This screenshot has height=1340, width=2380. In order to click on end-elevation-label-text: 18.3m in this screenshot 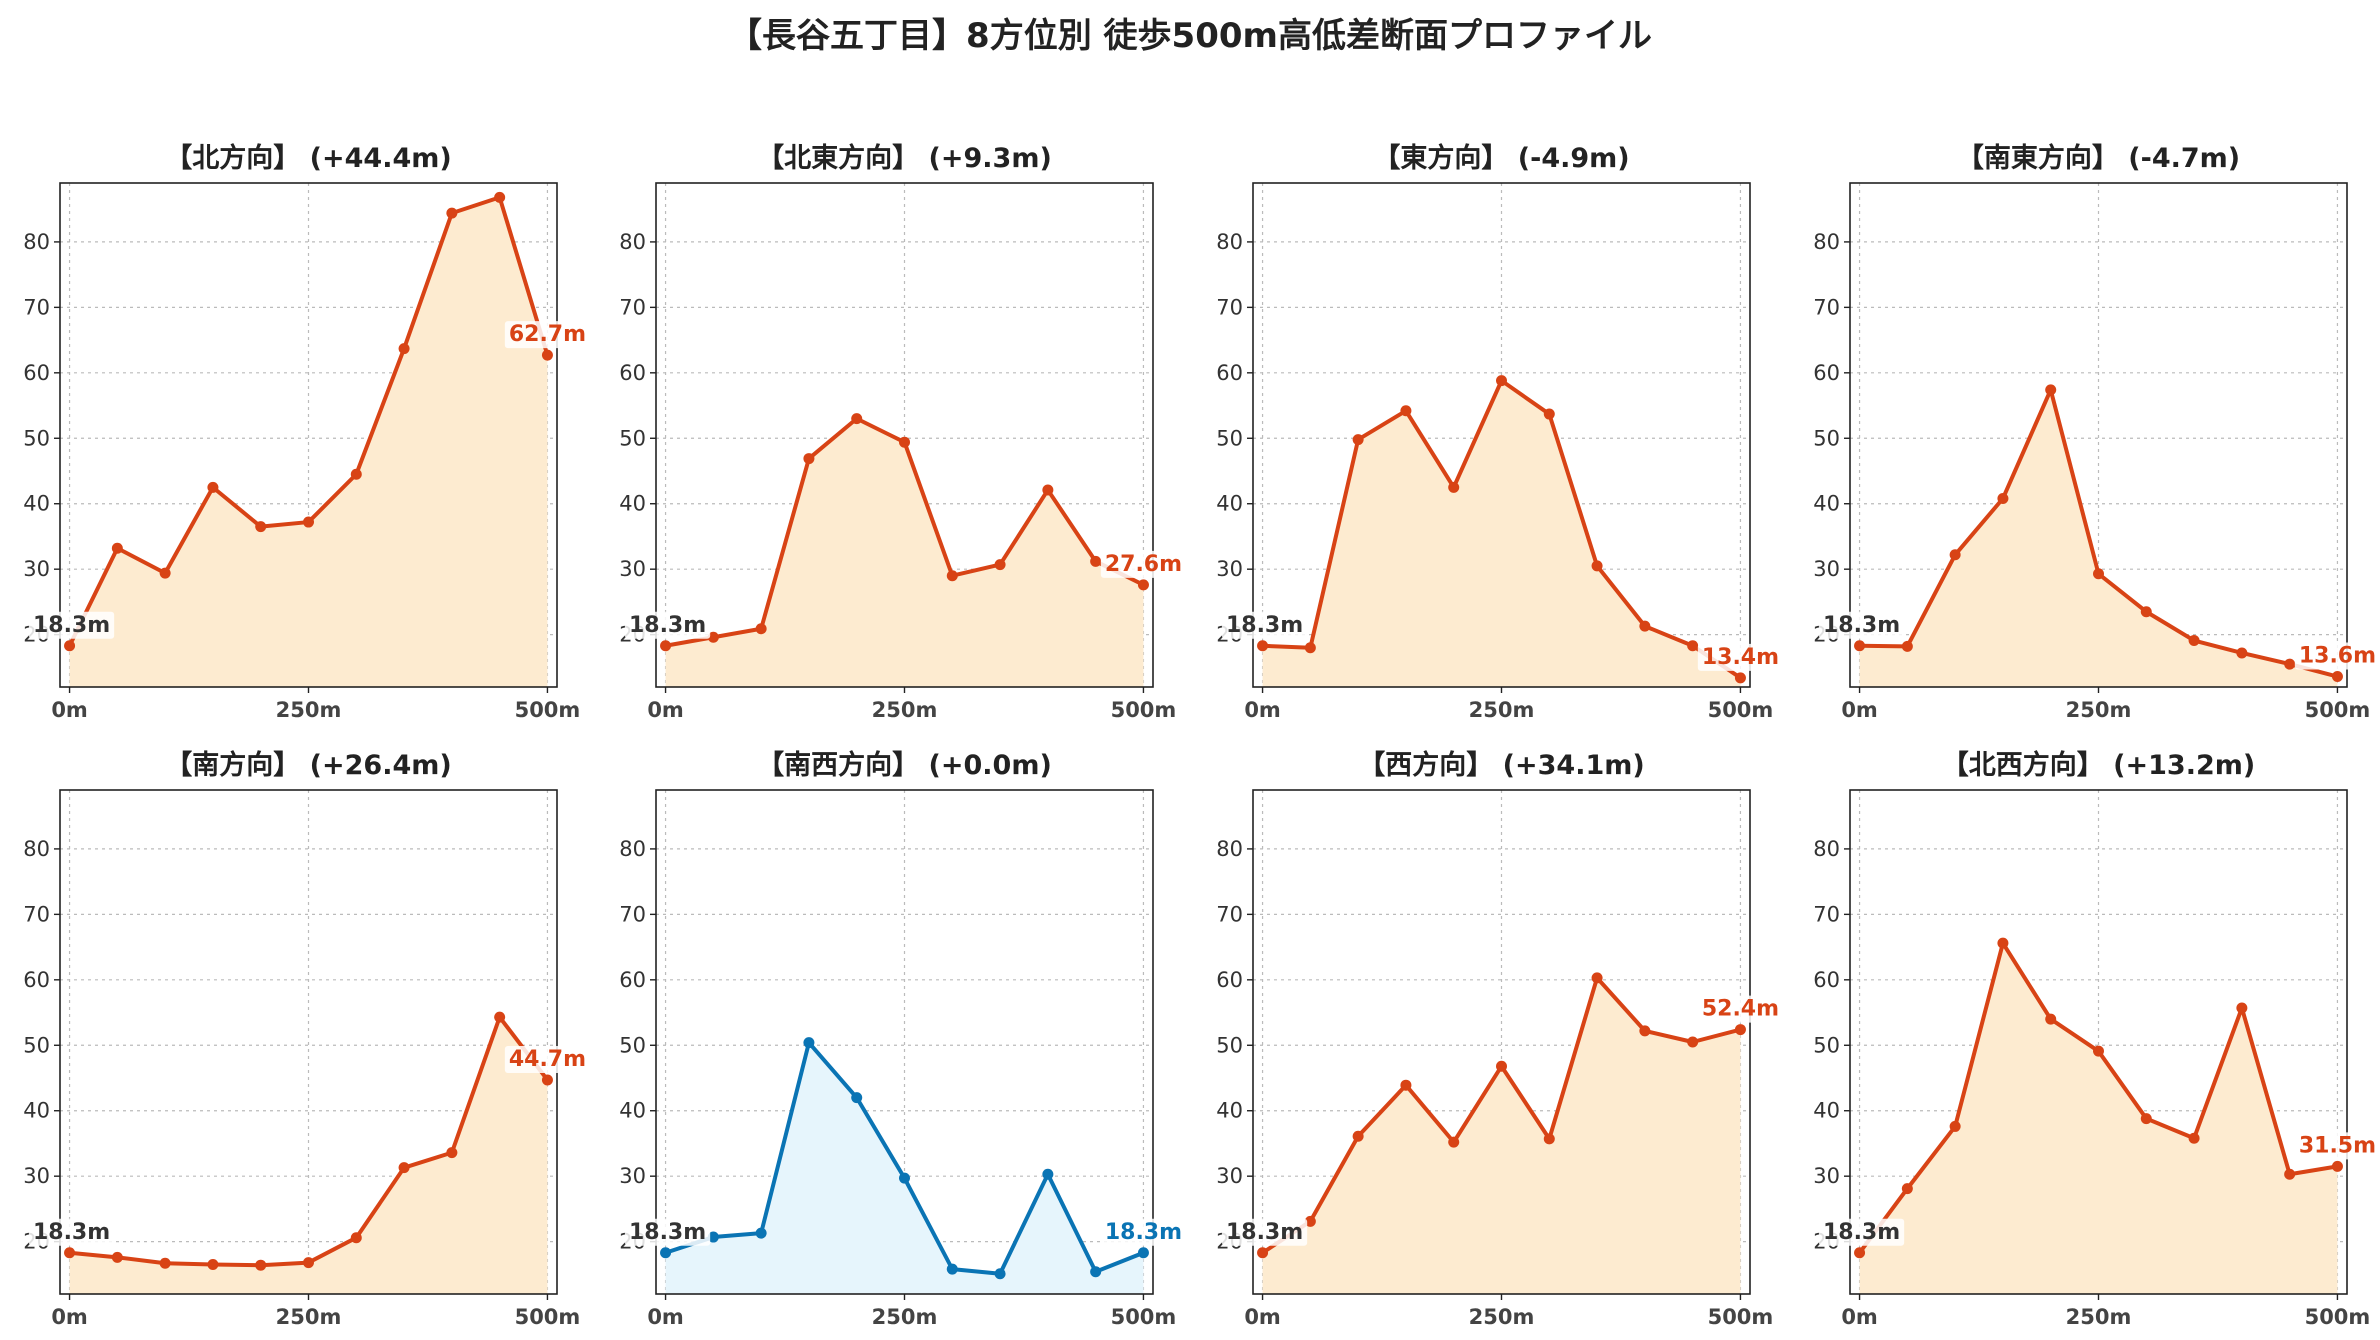, I will do `click(1143, 1232)`.